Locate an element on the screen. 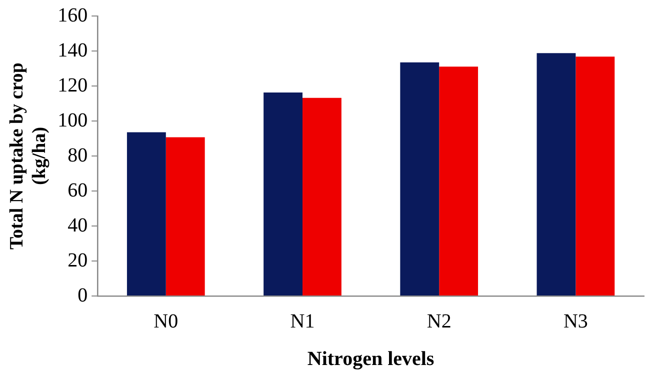 Image resolution: width=646 pixels, height=380 pixels. y-axis-title: Total N uptake by crop (kg/ha) is located at coordinates (28, 156).